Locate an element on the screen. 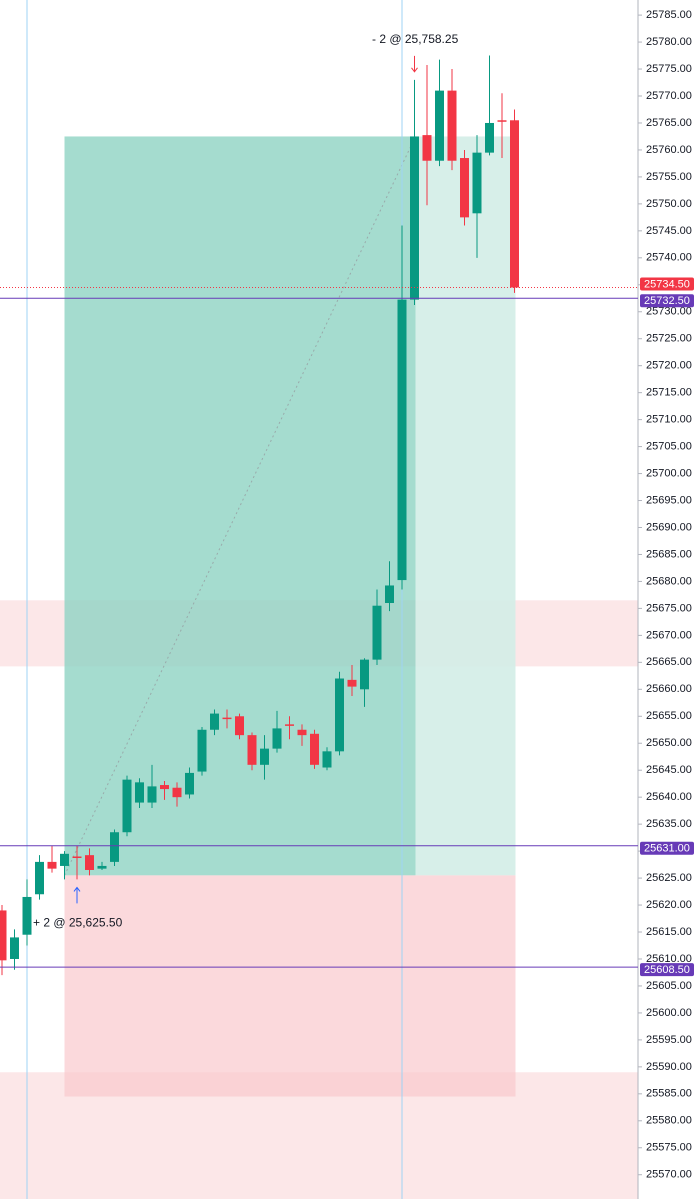 This screenshot has height=1199, width=698. y-tick-label: 25625.00 is located at coordinates (669, 878).